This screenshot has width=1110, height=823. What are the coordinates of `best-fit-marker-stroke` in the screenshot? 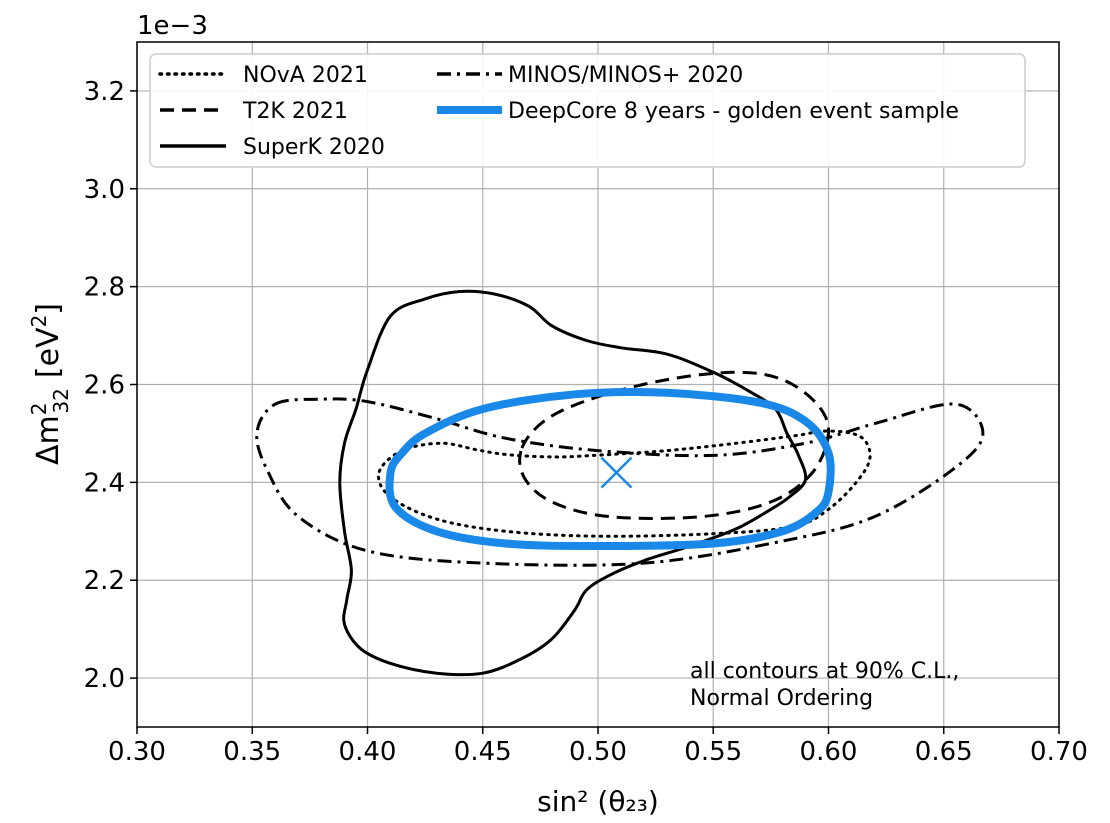 It's located at (616, 472).